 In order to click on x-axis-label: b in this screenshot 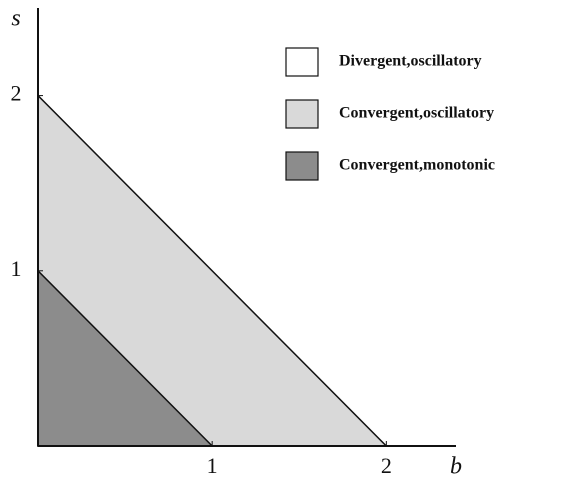, I will do `click(456, 467)`.